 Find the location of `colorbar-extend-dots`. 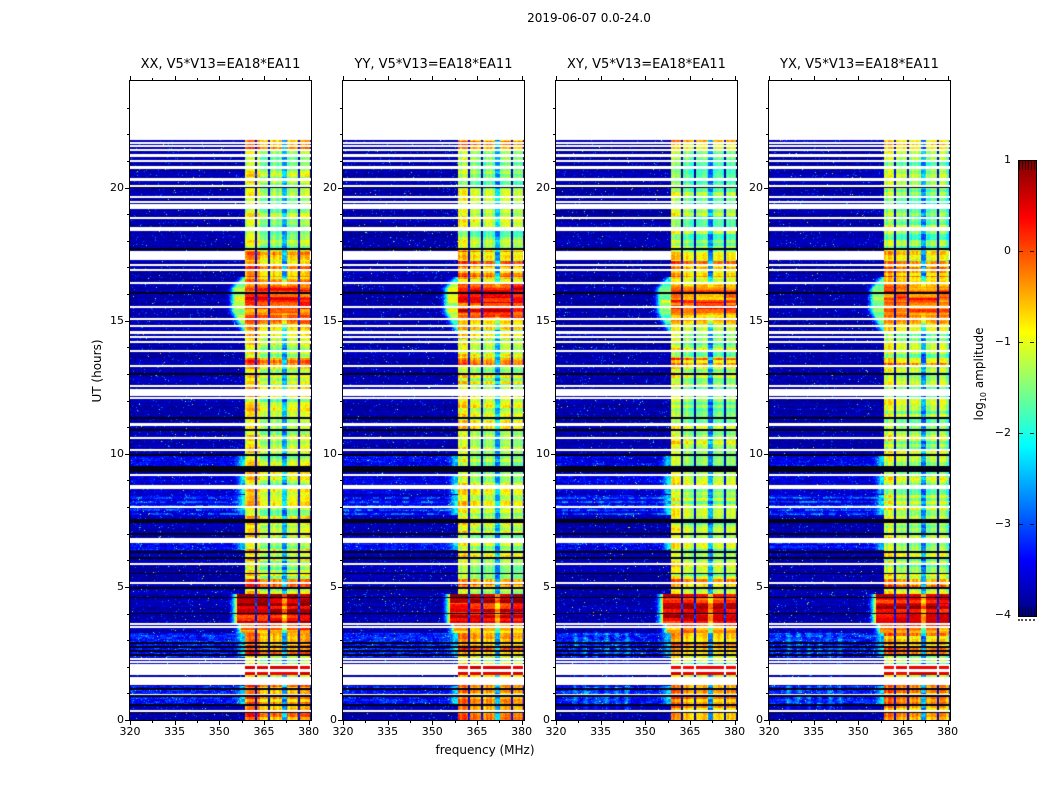

colorbar-extend-dots is located at coordinates (1026, 620).